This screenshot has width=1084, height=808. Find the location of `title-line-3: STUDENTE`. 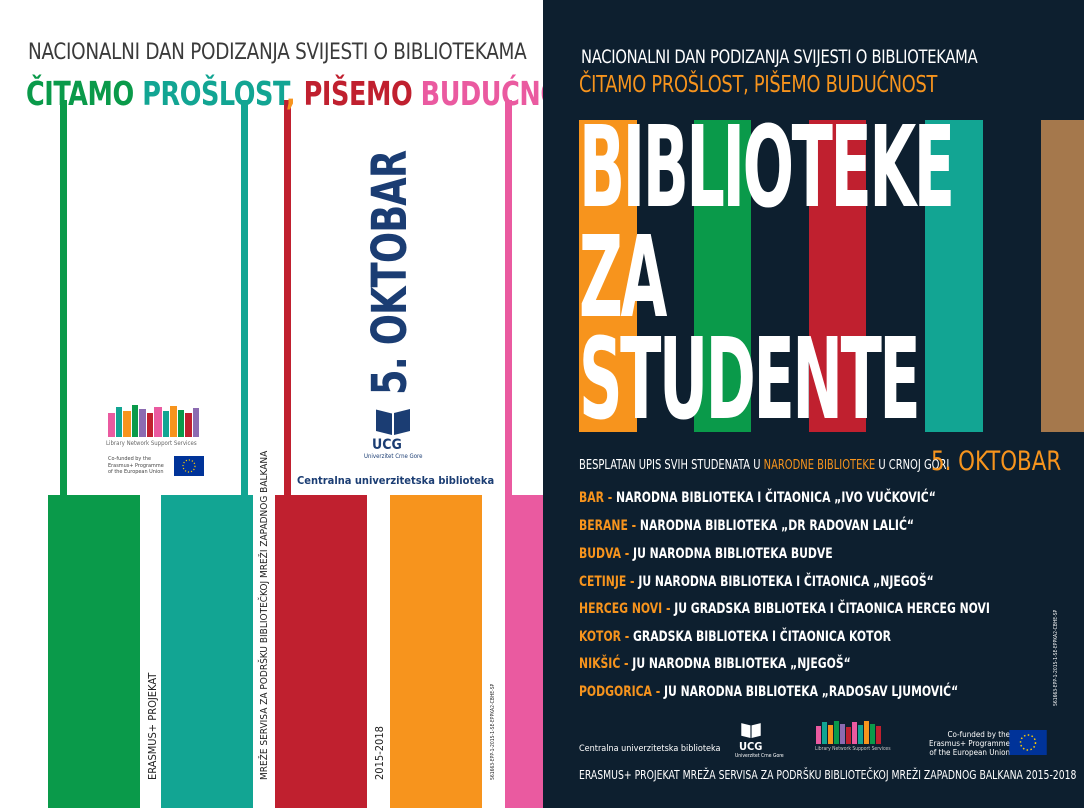

title-line-3: STUDENTE is located at coordinates (750, 380).